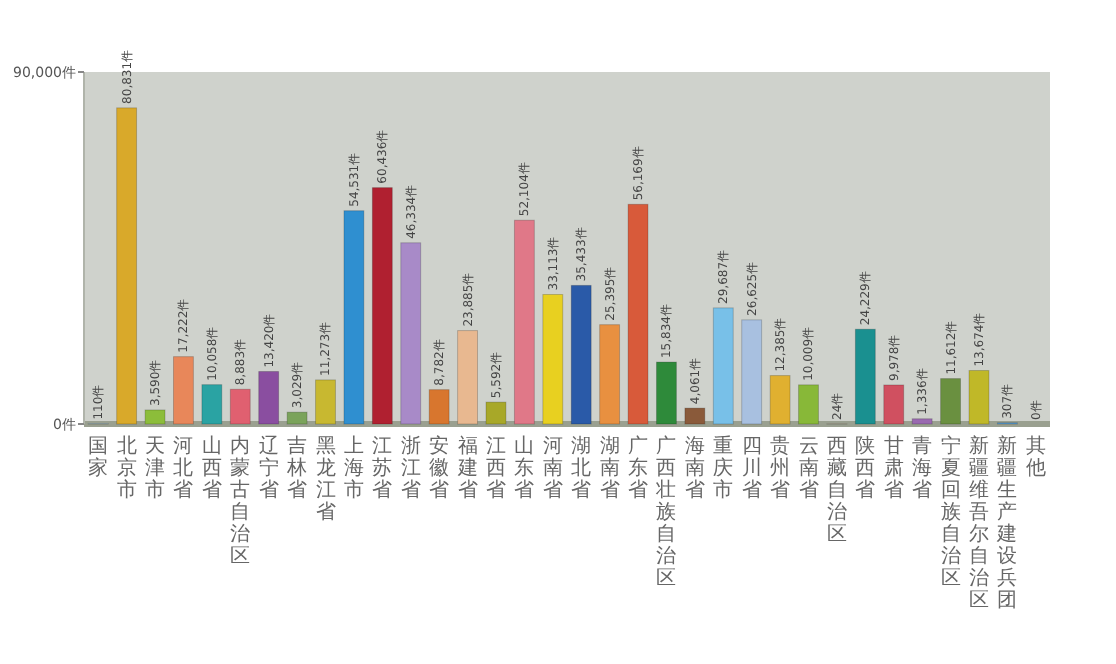  I want to click on x-tick-label: 云南省, so click(808, 469).